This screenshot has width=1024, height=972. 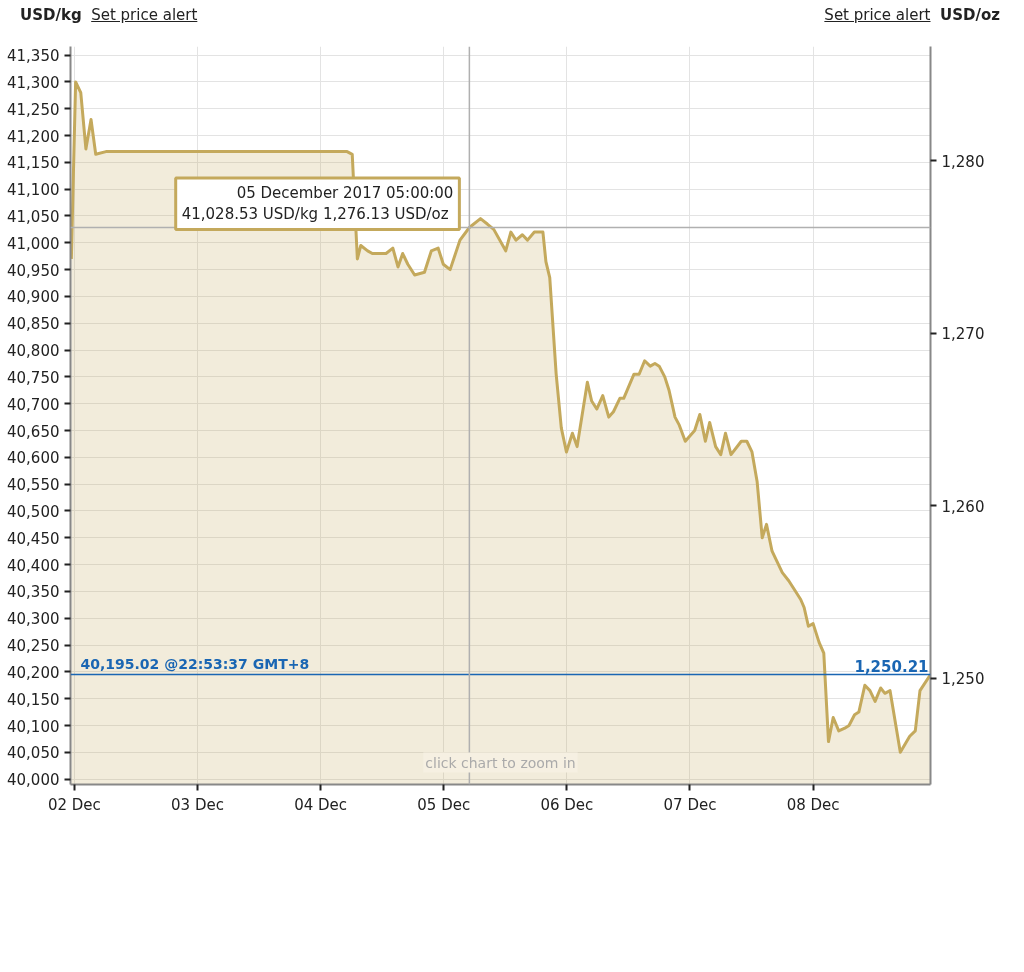 I want to click on y-tick-label: 41,250, so click(x=33, y=109).